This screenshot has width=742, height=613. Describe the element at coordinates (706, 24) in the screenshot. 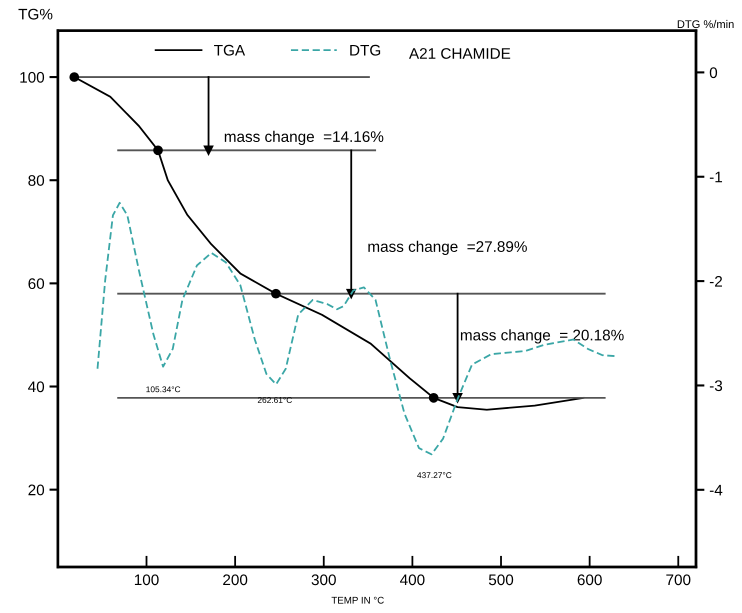

I see `y2-axis-title: DTG %/min` at that location.